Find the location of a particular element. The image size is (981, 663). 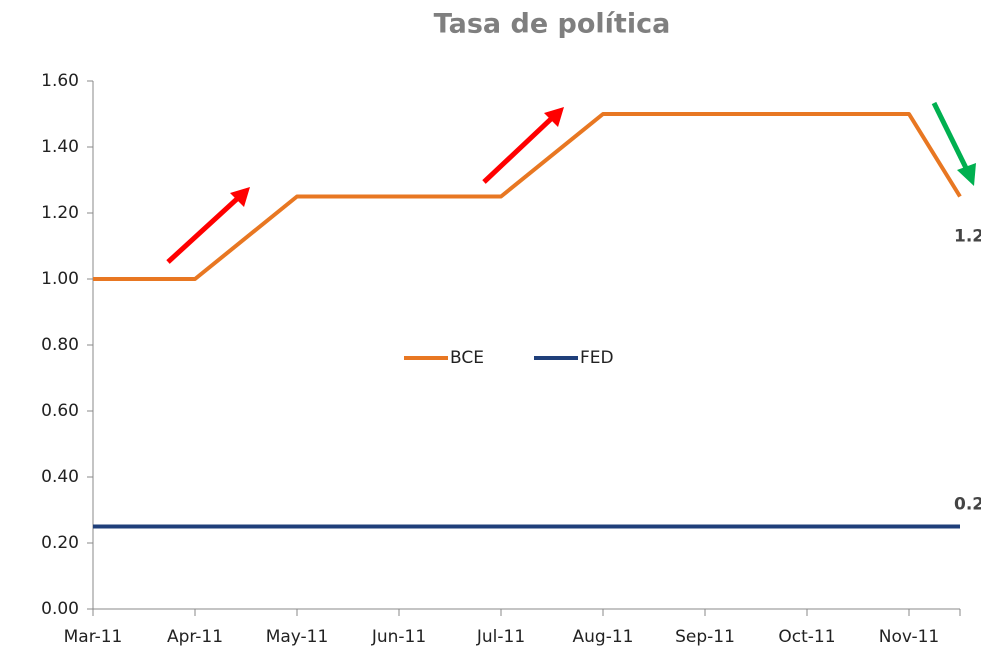

x-tick-label: Nov-11 is located at coordinates (909, 637).